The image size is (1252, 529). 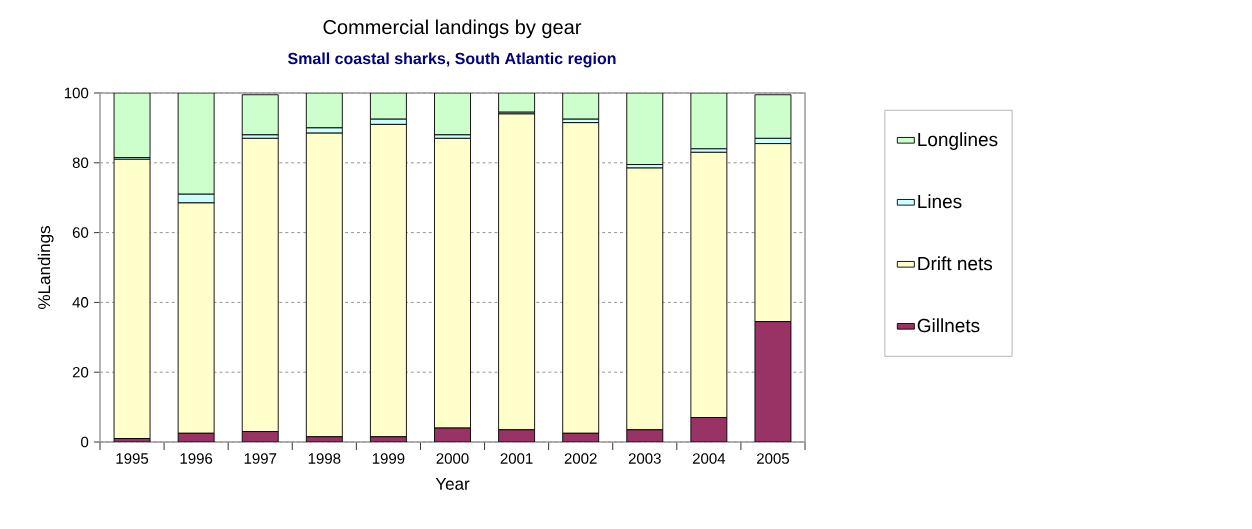 What do you see at coordinates (644, 458) in the screenshot?
I see `x-tick-label: 2003` at bounding box center [644, 458].